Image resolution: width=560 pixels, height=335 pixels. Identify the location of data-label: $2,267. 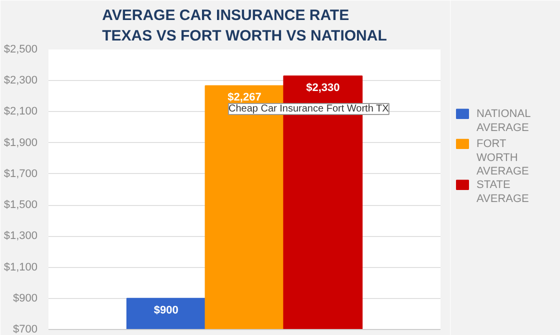
(245, 98).